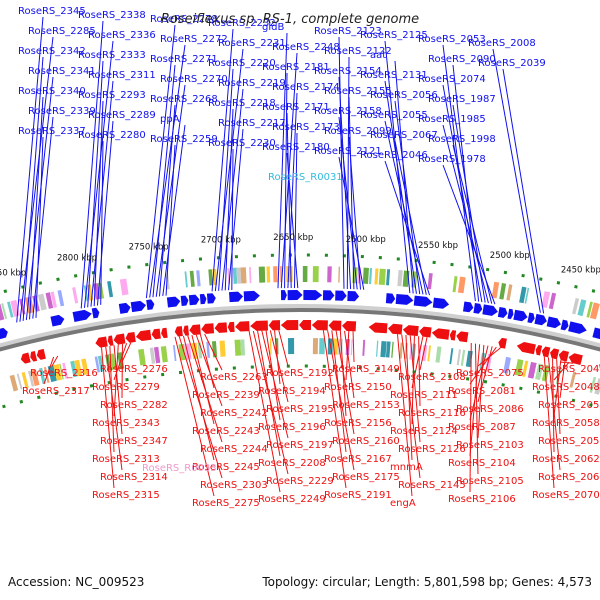 This screenshot has width=600, height=600. Describe the element at coordinates (292, 463) in the screenshot. I see `reverse-gene-label: RoseRS_2208` at that location.